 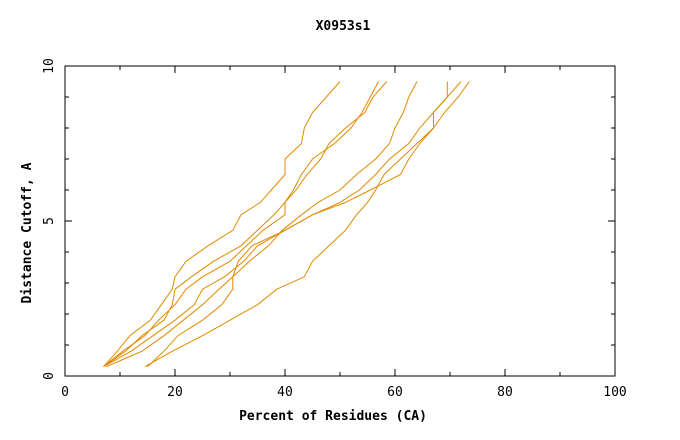 I want to click on x-tick-label: 100, so click(x=614, y=392).